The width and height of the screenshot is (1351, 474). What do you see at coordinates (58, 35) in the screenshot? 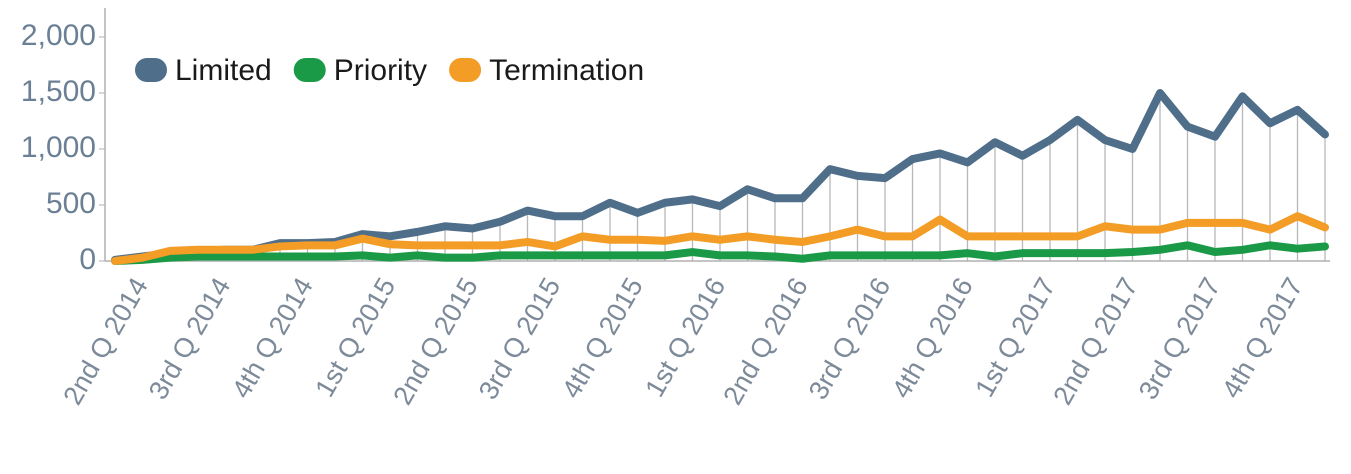
I see `y-tick-label: 2,000` at bounding box center [58, 35].